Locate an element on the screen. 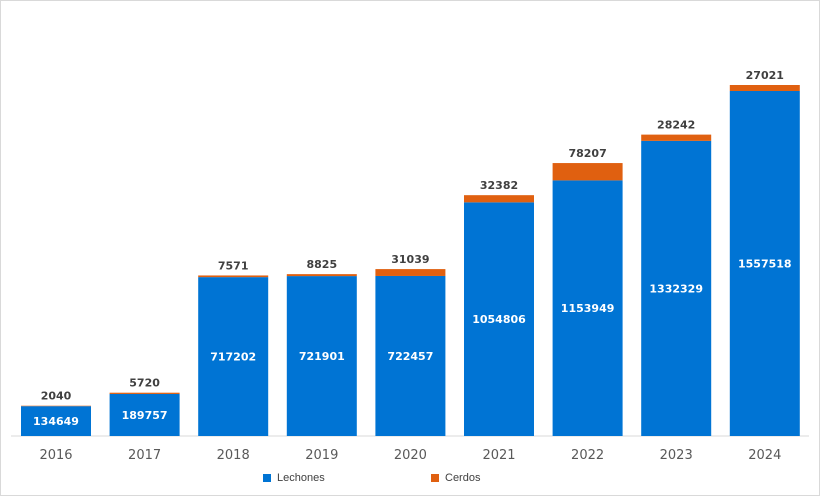 This screenshot has width=820, height=496. legend-swatch-lechones is located at coordinates (267, 478).